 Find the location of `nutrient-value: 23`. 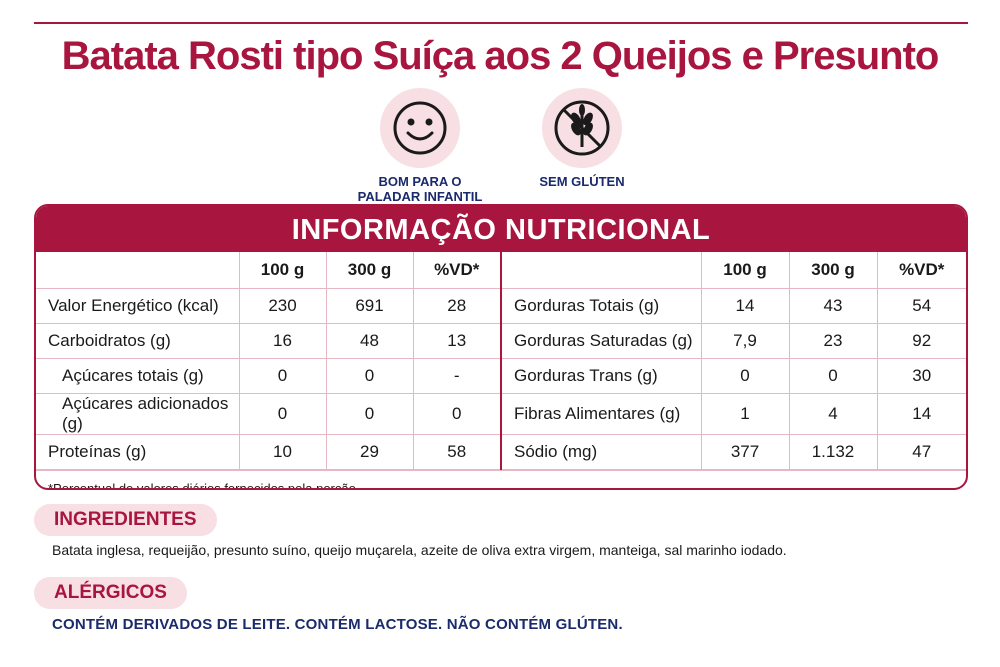

nutrient-value: 23 is located at coordinates (833, 340).